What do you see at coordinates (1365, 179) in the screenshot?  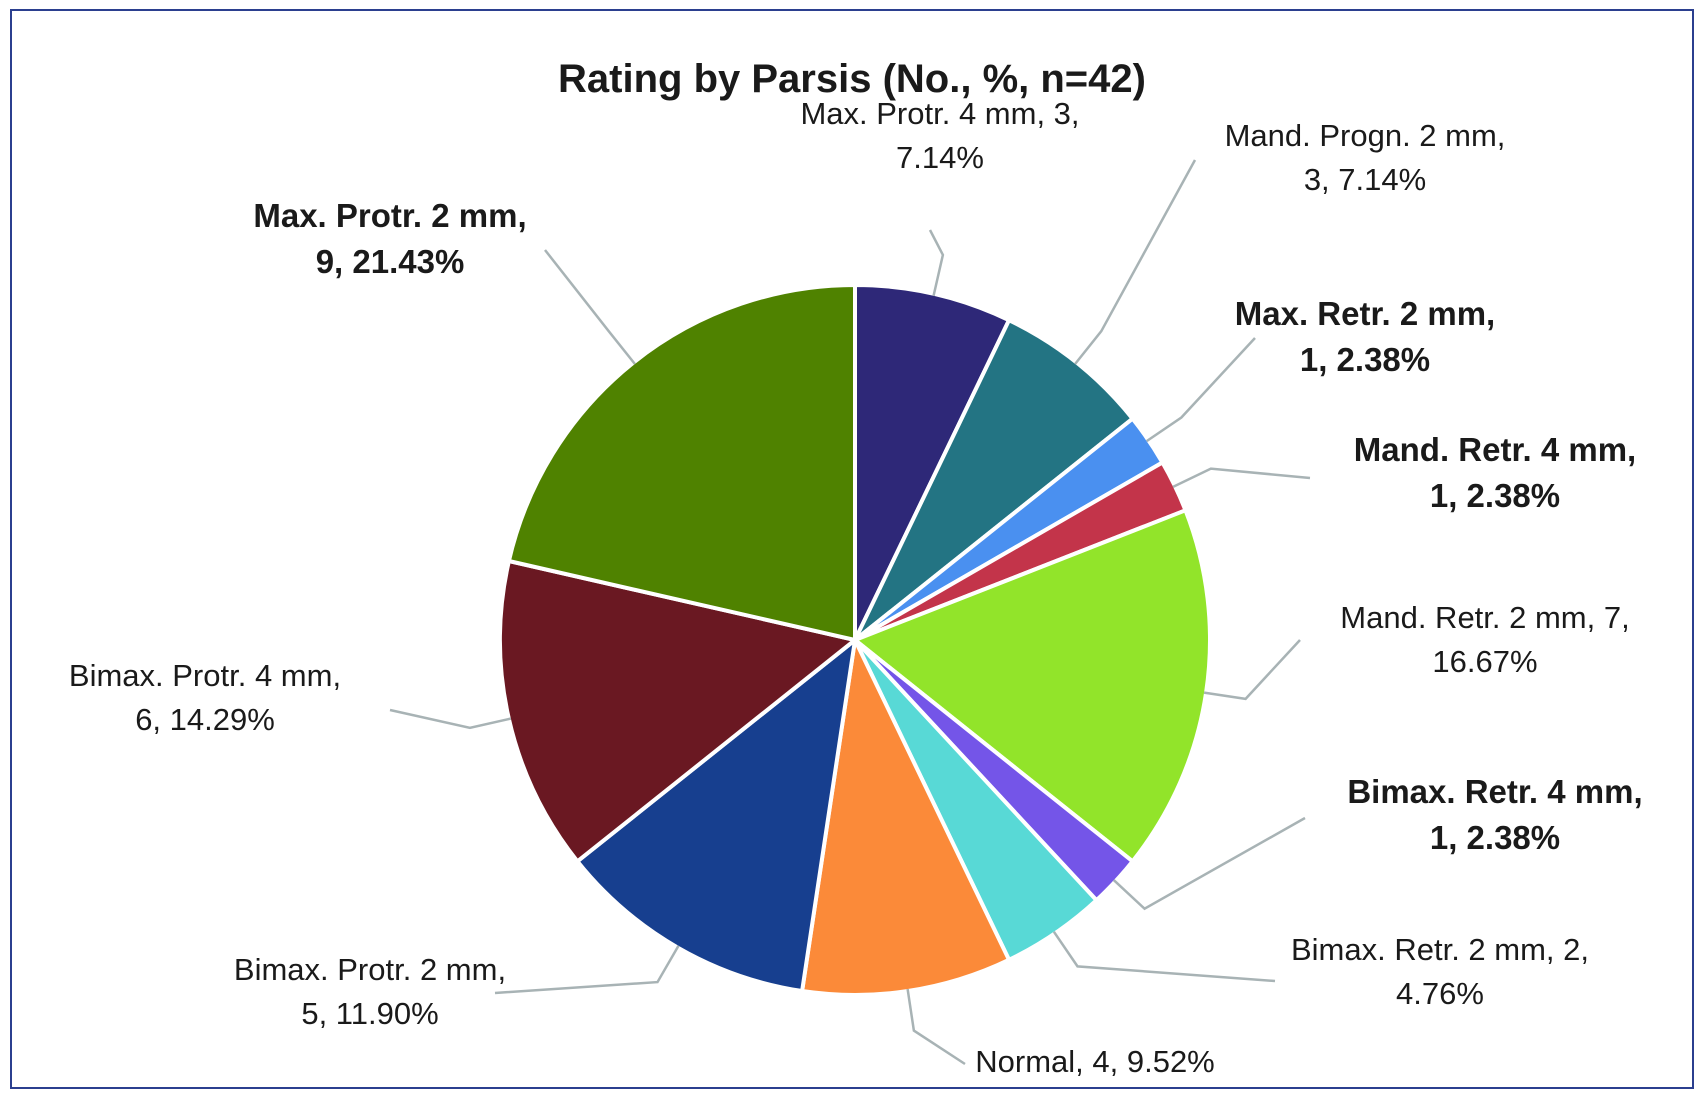 I see `data-label-line: 3, 7.14%` at bounding box center [1365, 179].